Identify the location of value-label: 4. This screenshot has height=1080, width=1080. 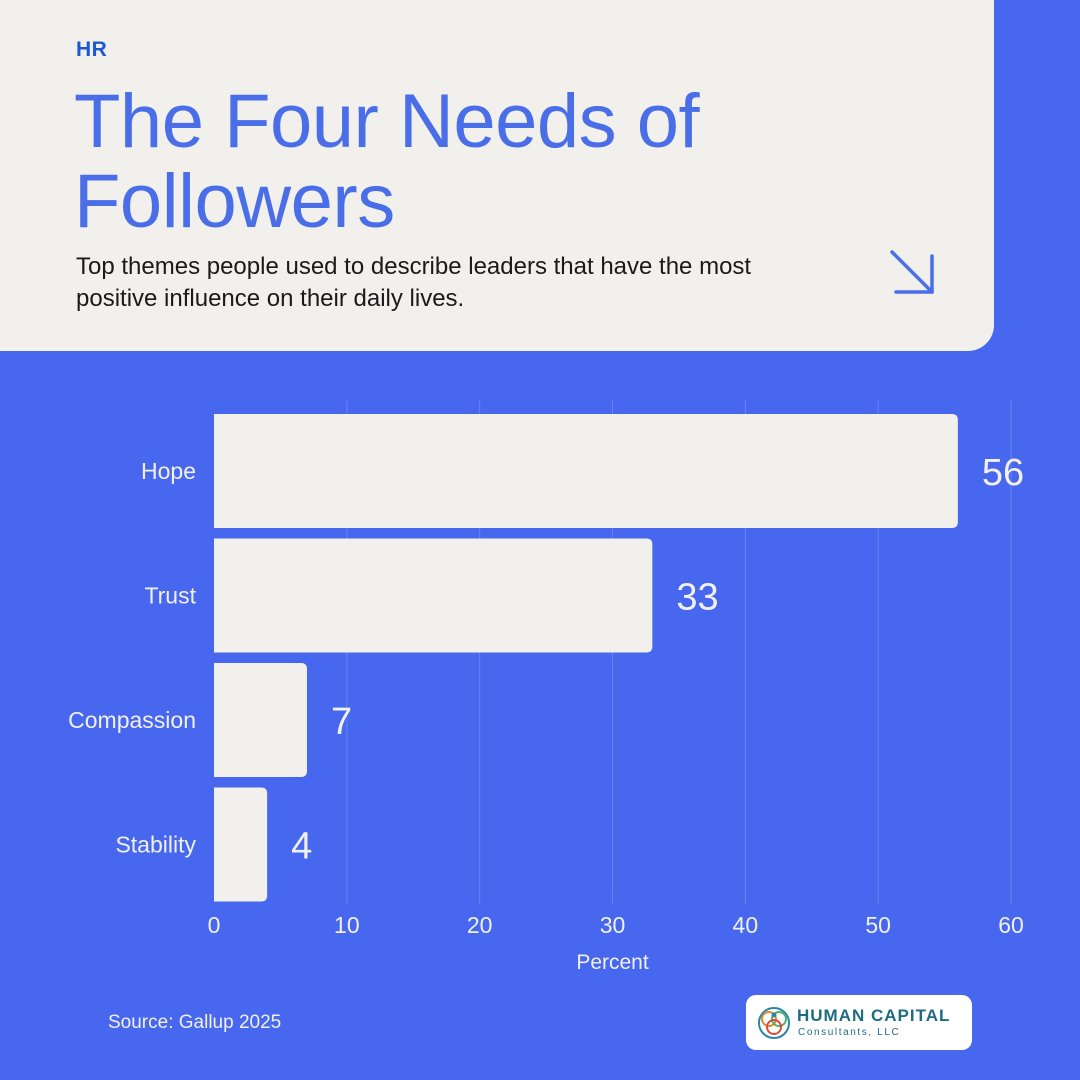
(301, 847).